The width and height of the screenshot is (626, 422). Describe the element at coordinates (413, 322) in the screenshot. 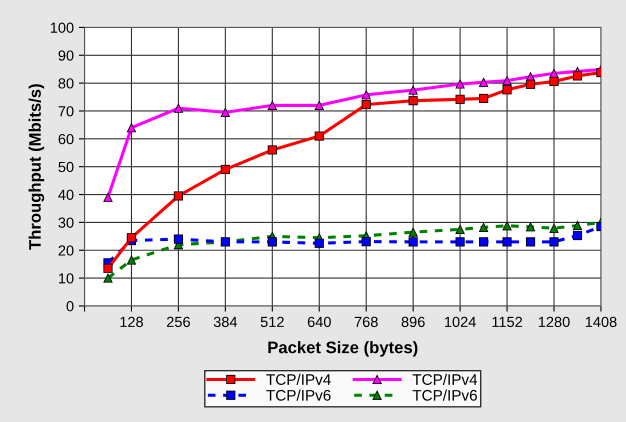

I see `x-tick-label: 896` at that location.